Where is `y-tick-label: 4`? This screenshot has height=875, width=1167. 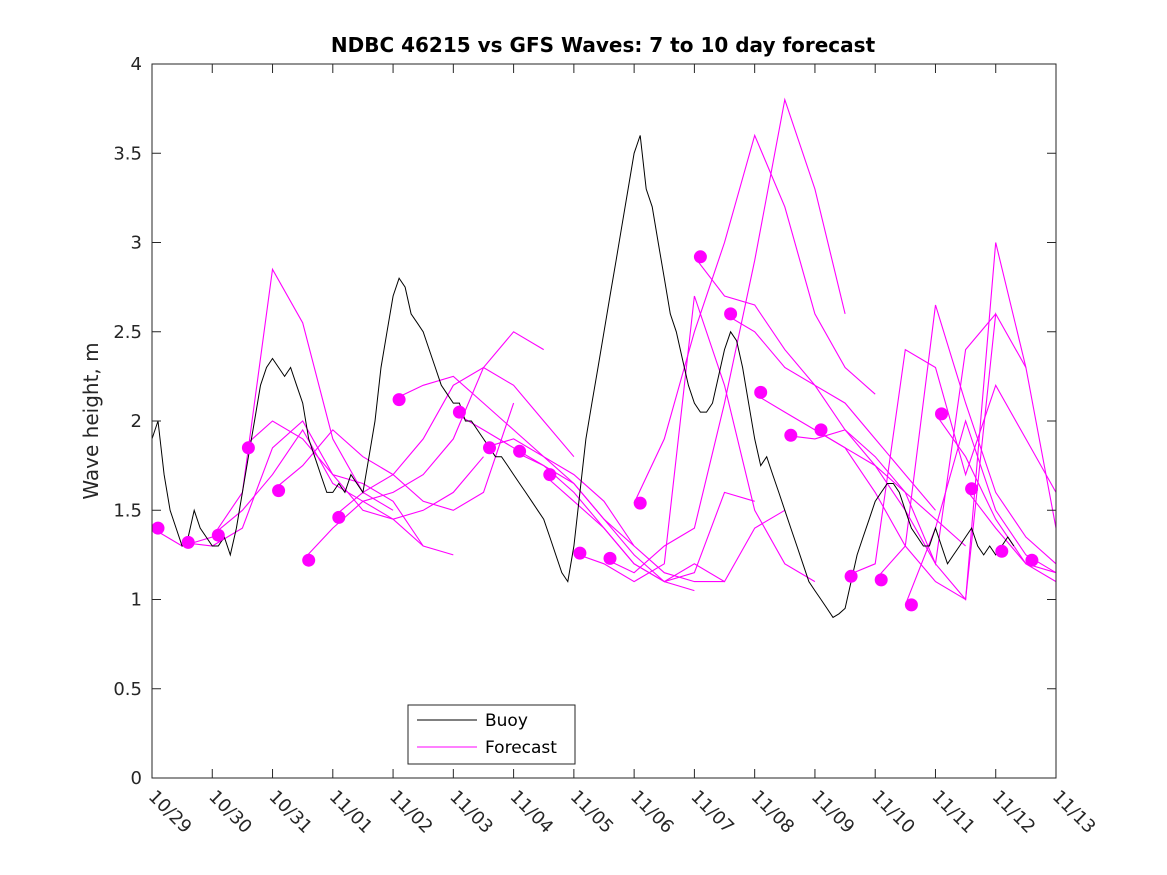 y-tick-label: 4 is located at coordinates (136, 64).